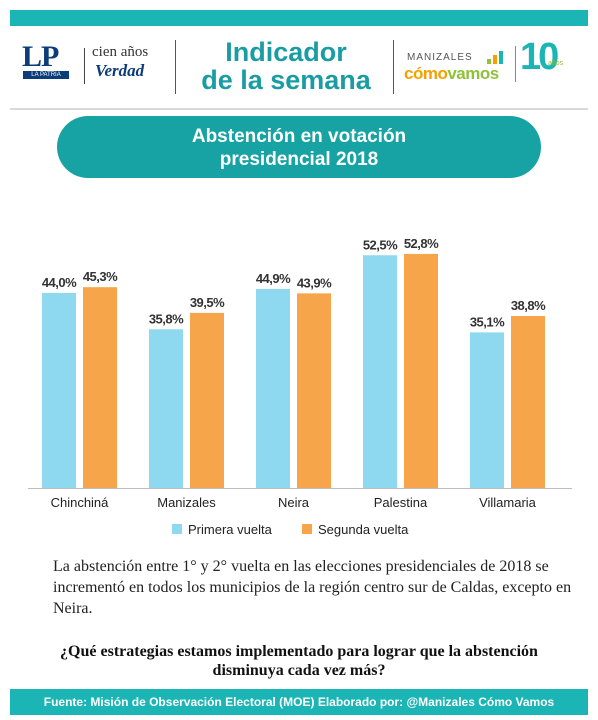  I want to click on vamos-text: vamos, so click(473, 73).